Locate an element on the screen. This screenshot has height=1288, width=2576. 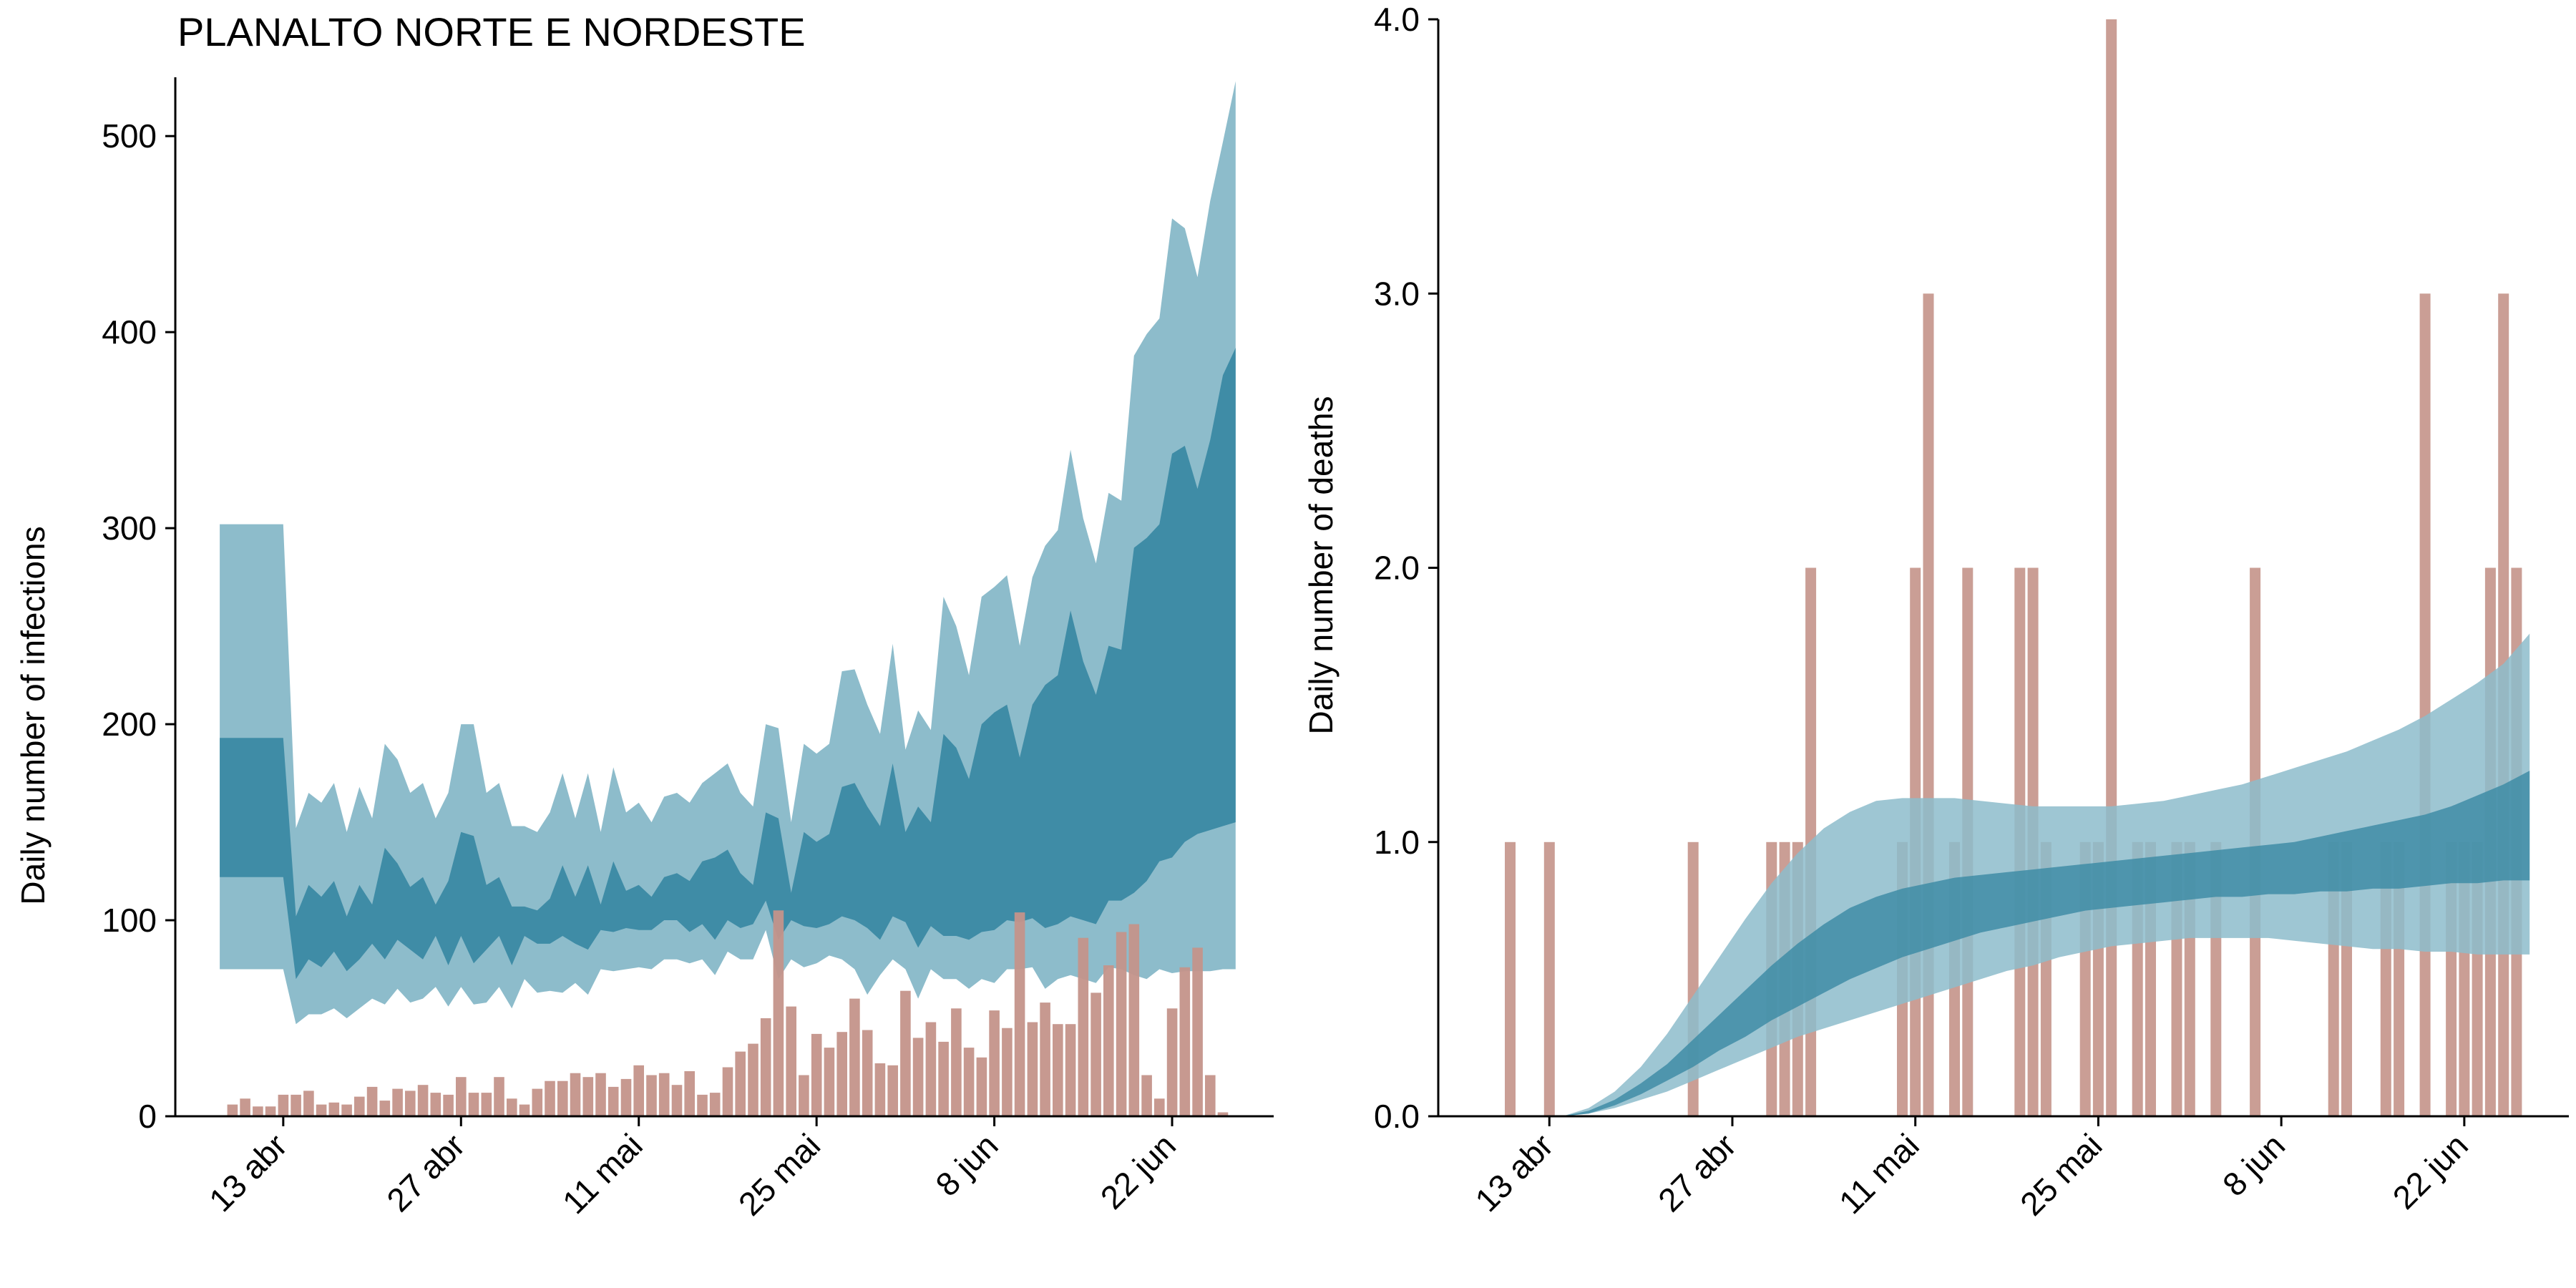
y-axis-label: Daily number of deaths is located at coordinates (1321, 565).